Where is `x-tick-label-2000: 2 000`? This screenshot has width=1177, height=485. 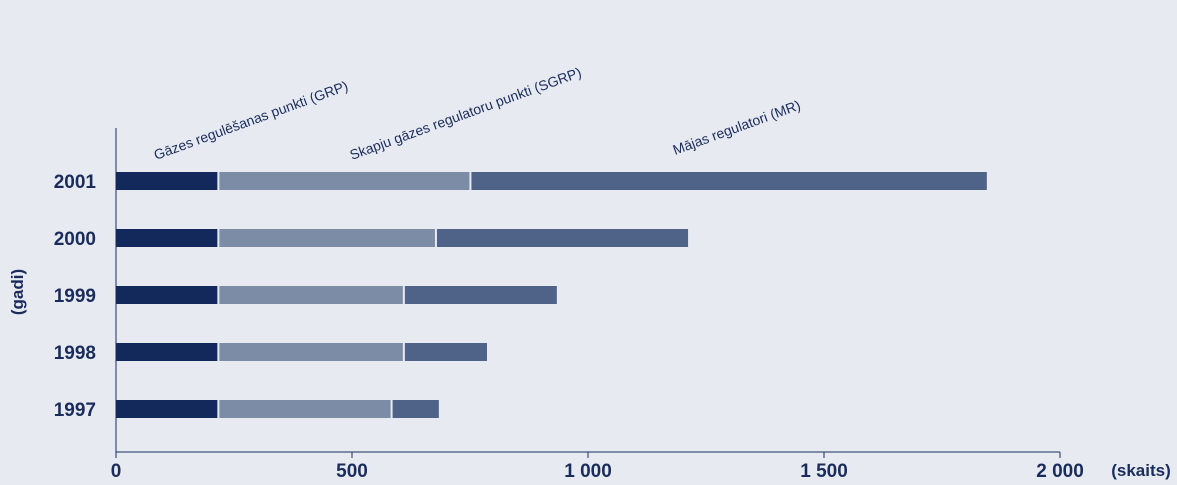
x-tick-label-2000: 2 000 is located at coordinates (1060, 471).